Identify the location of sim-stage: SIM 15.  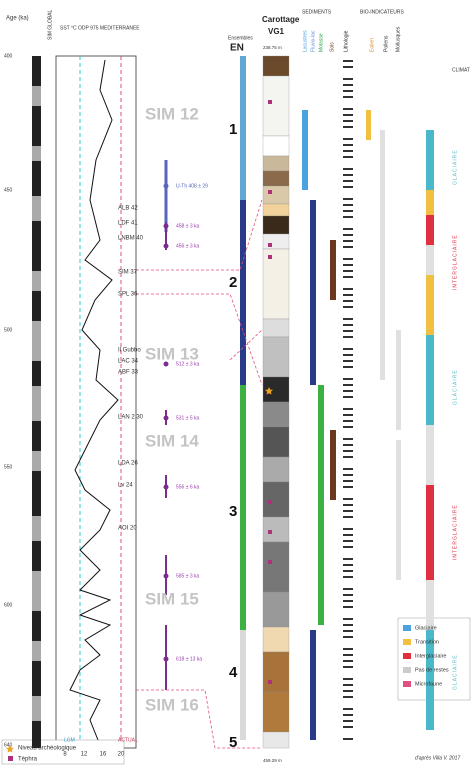
(172, 598).